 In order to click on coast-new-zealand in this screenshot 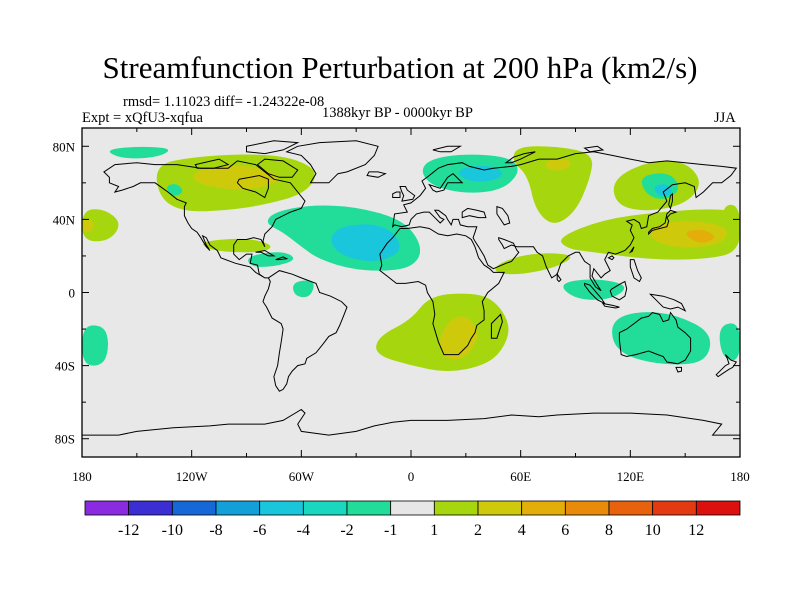, I will do `click(726, 366)`.